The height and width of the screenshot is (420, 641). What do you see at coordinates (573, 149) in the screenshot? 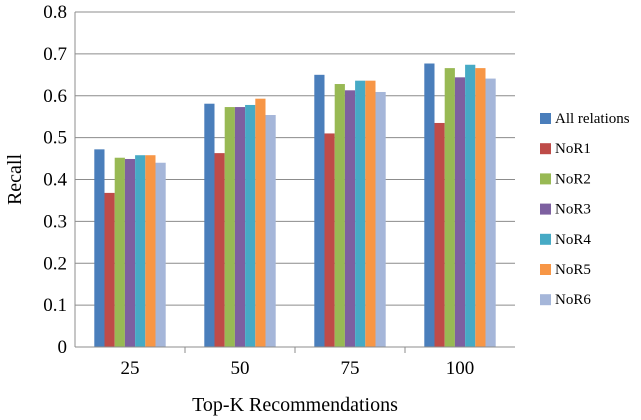
I see `legend-label: NoR1` at bounding box center [573, 149].